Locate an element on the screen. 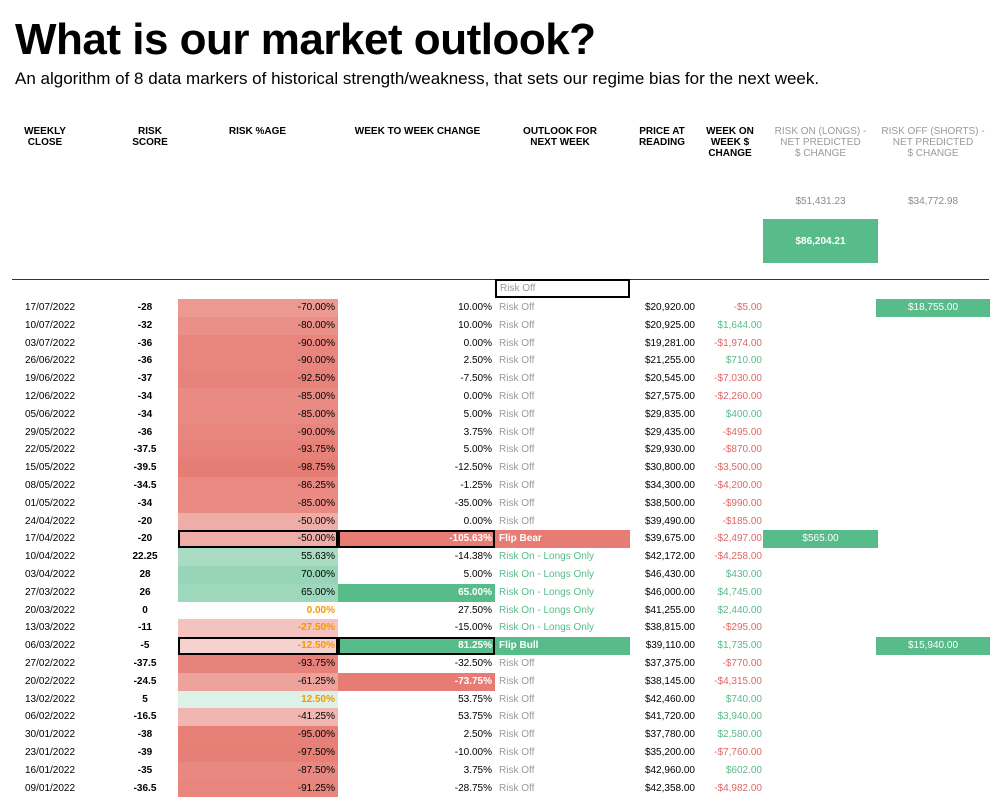 This screenshot has width=1001, height=798. weekly-close-cell: 20/02/2022 is located at coordinates (50, 681).